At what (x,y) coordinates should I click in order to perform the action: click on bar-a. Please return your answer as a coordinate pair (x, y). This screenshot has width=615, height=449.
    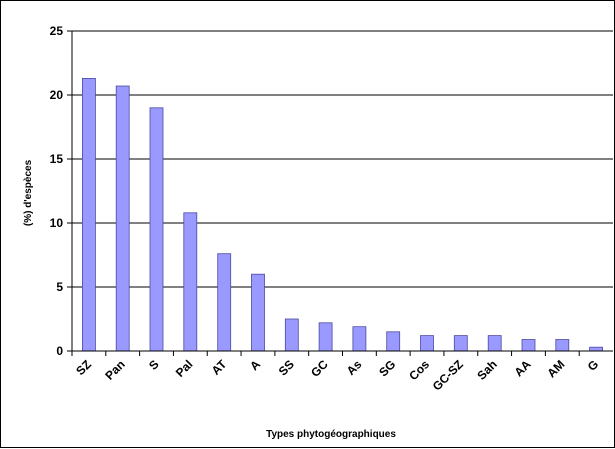
    Looking at the image, I should click on (258, 312).